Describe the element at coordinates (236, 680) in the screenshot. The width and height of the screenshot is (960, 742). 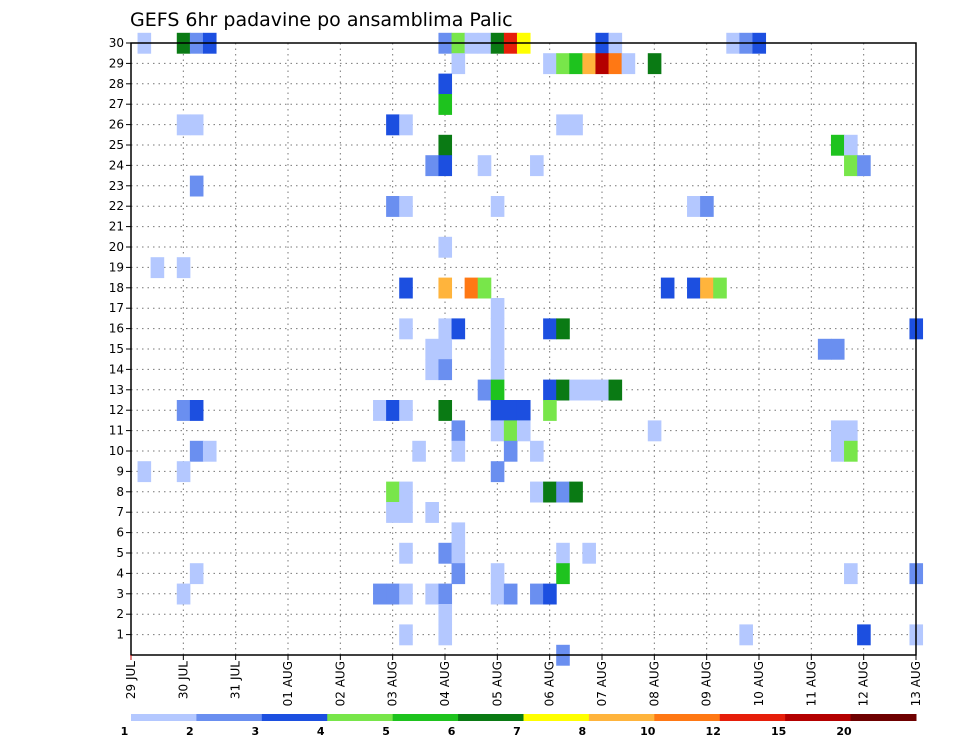
I see `x-tick-label: 31 JUL` at that location.